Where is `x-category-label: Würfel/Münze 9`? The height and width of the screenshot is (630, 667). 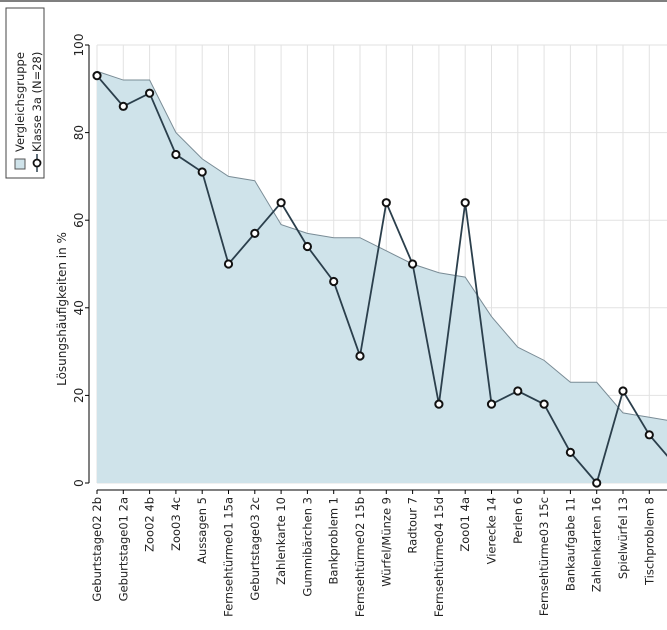
x-category-label: Würfel/Münze 9 is located at coordinates (386, 542).